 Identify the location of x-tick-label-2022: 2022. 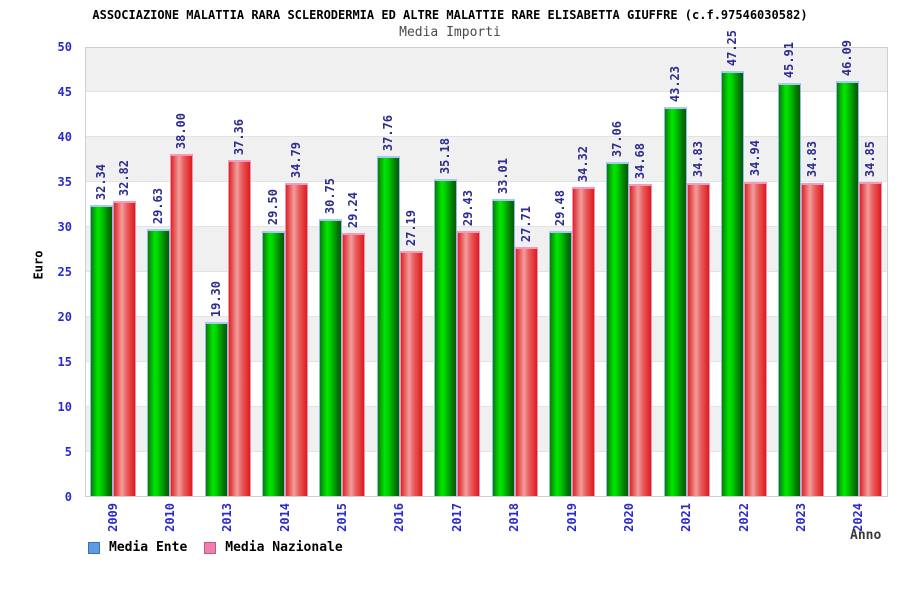
(743, 517).